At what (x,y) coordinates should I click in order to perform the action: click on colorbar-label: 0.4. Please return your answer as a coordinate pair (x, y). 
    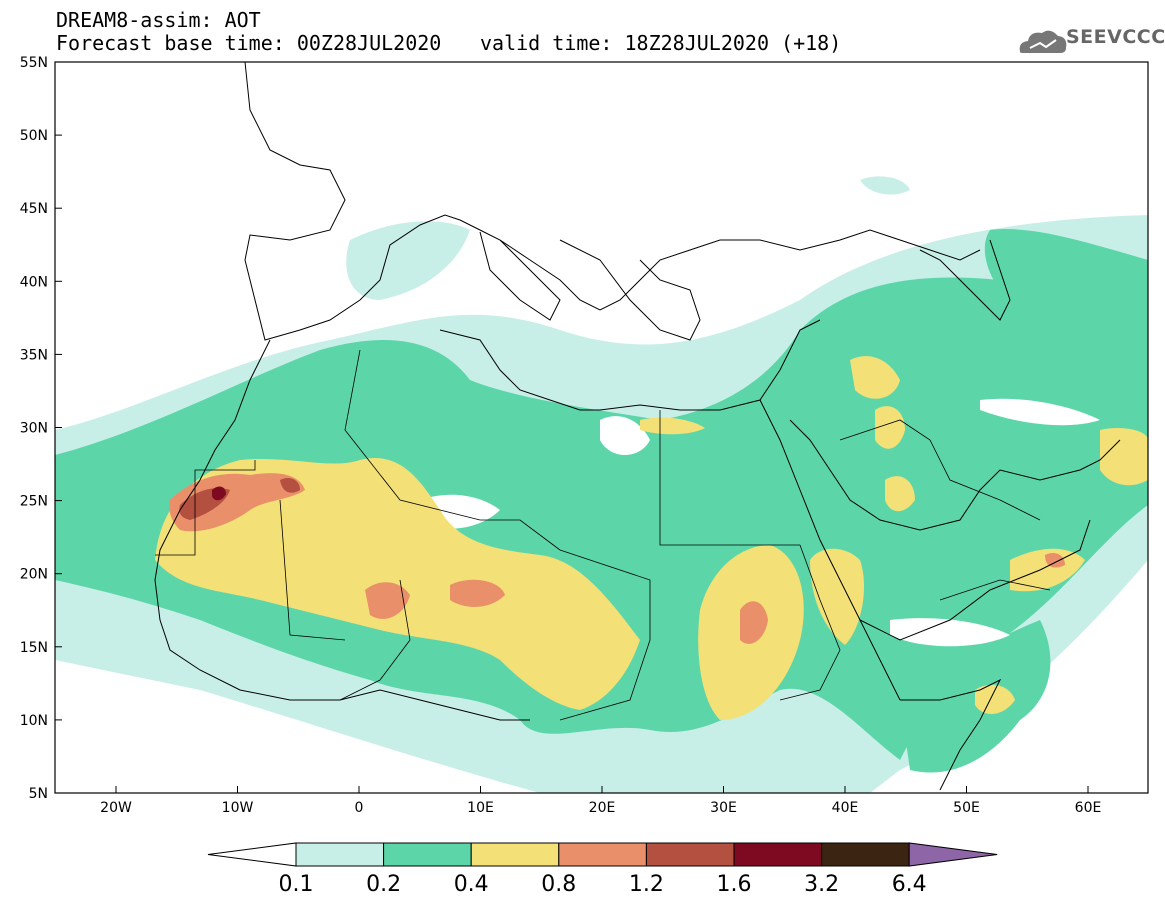
    Looking at the image, I should click on (471, 884).